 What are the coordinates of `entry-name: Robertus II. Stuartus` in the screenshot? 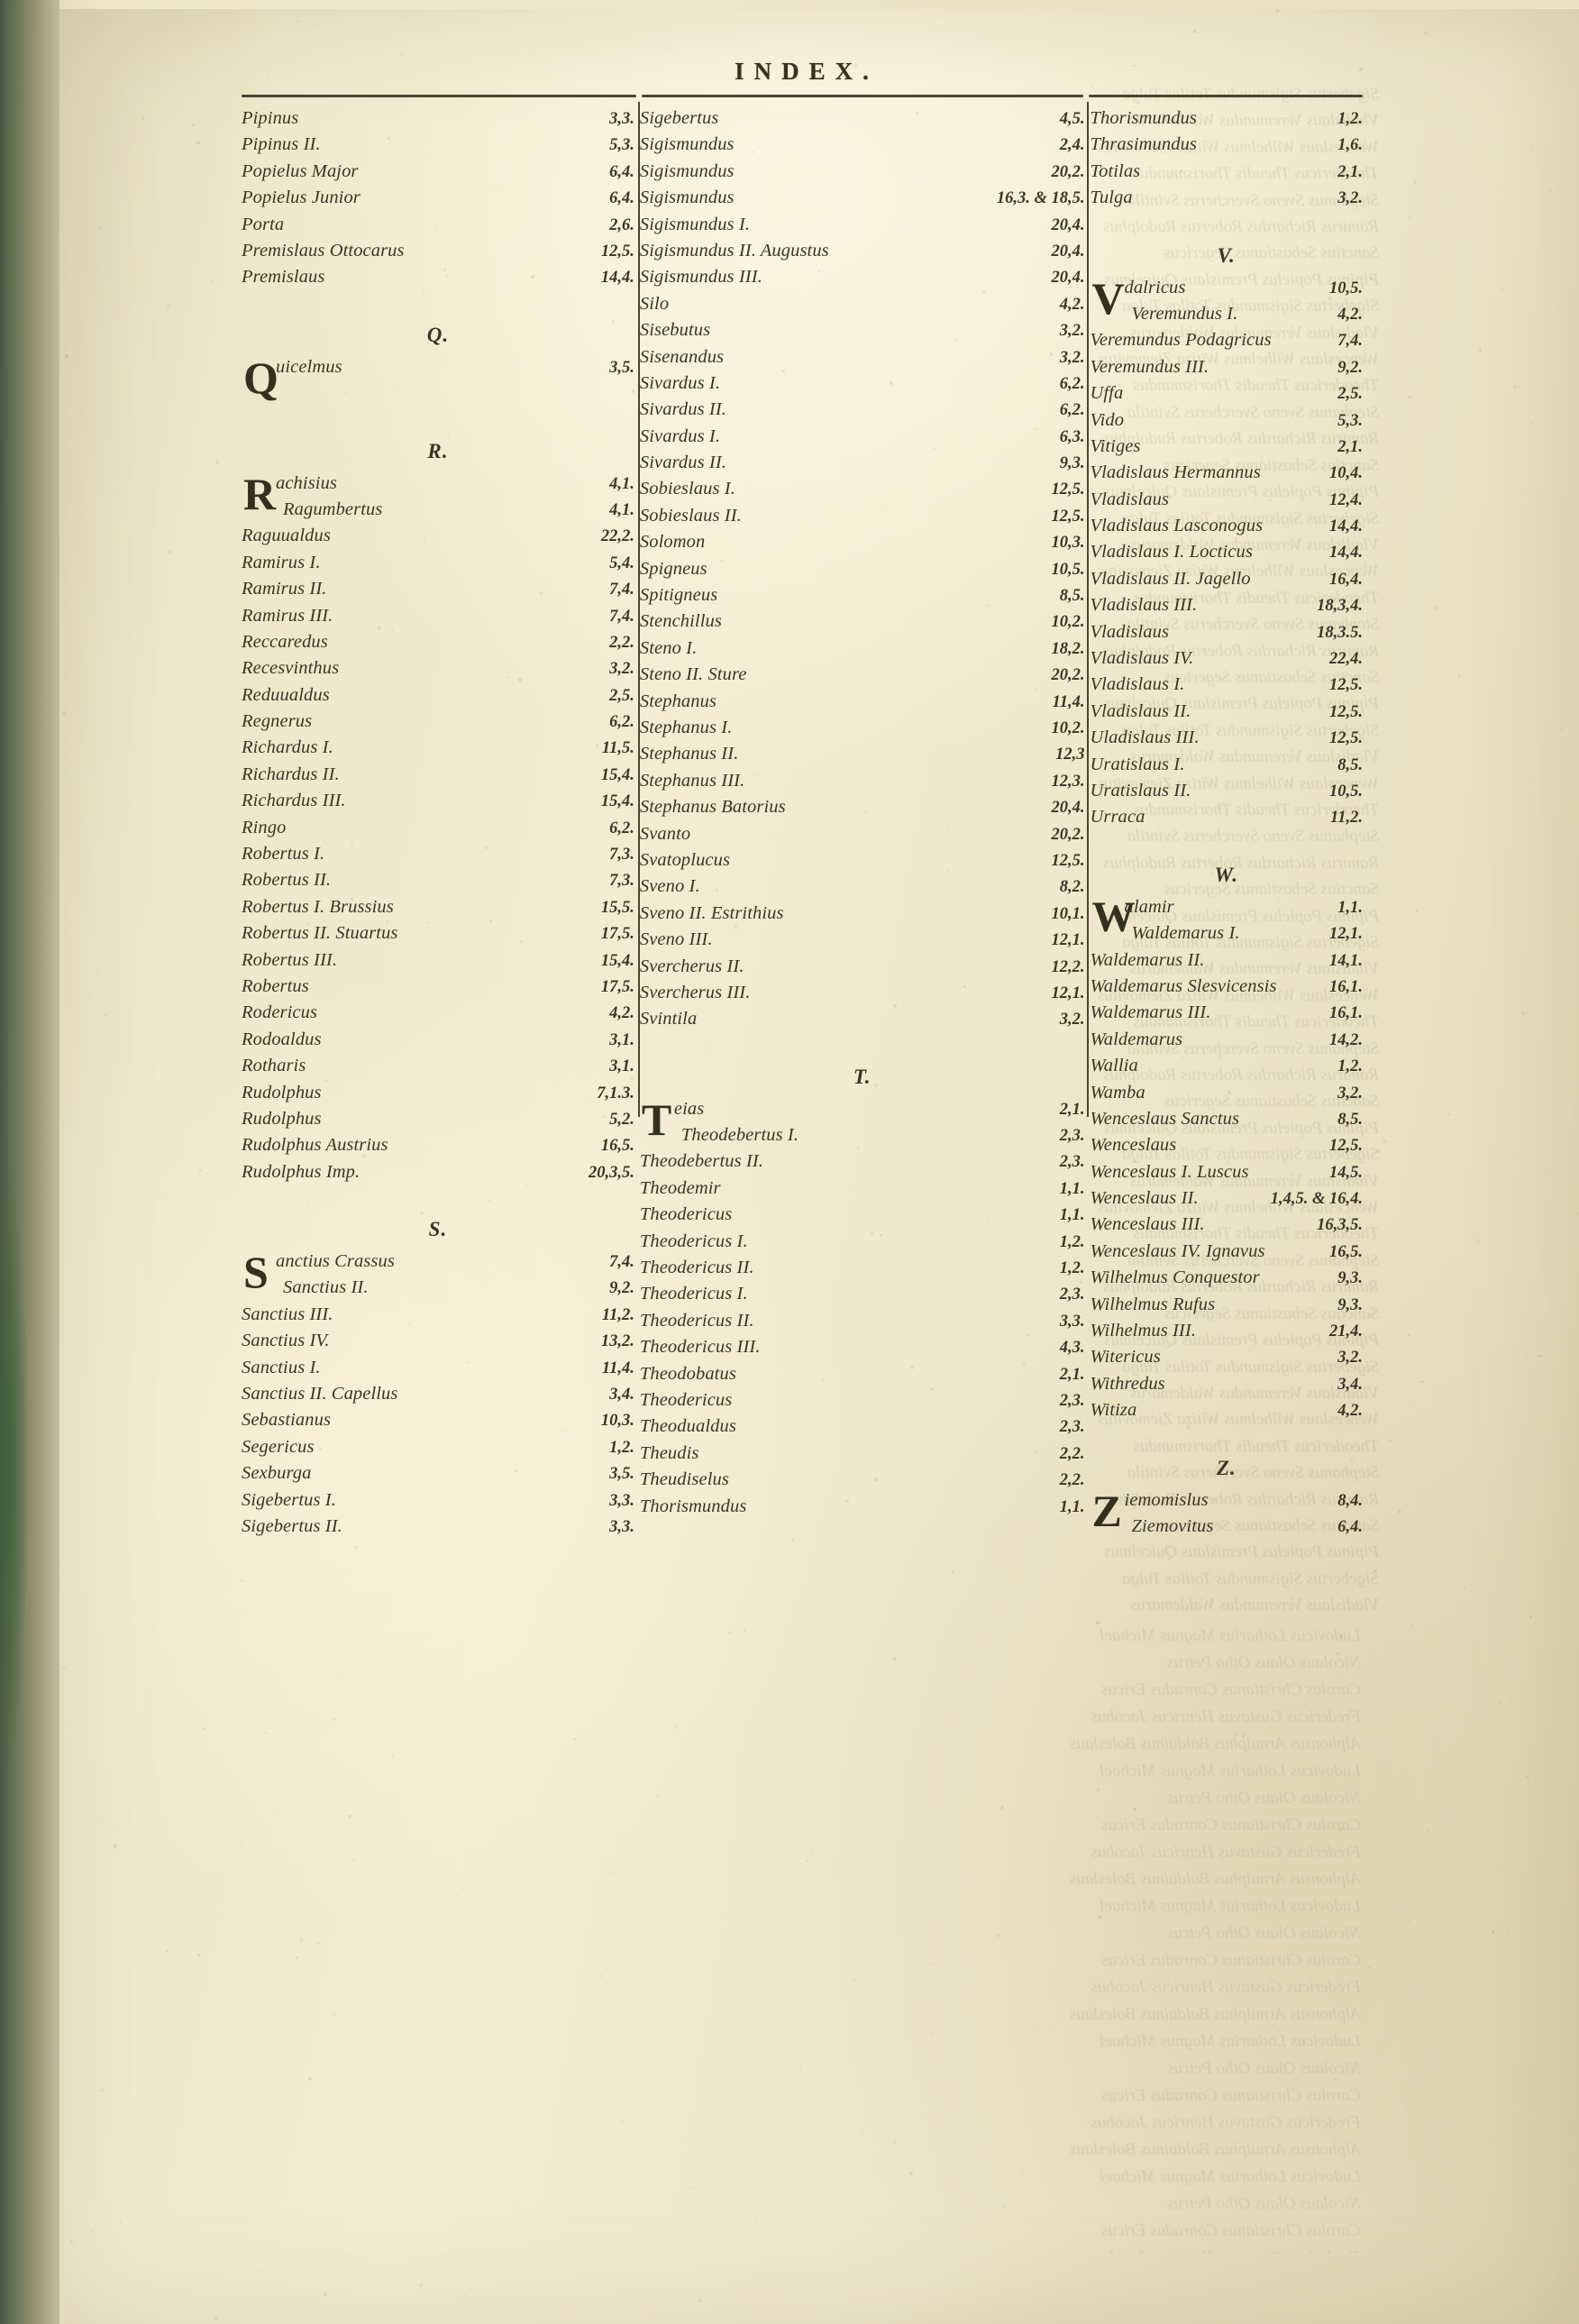 It's located at (320, 933).